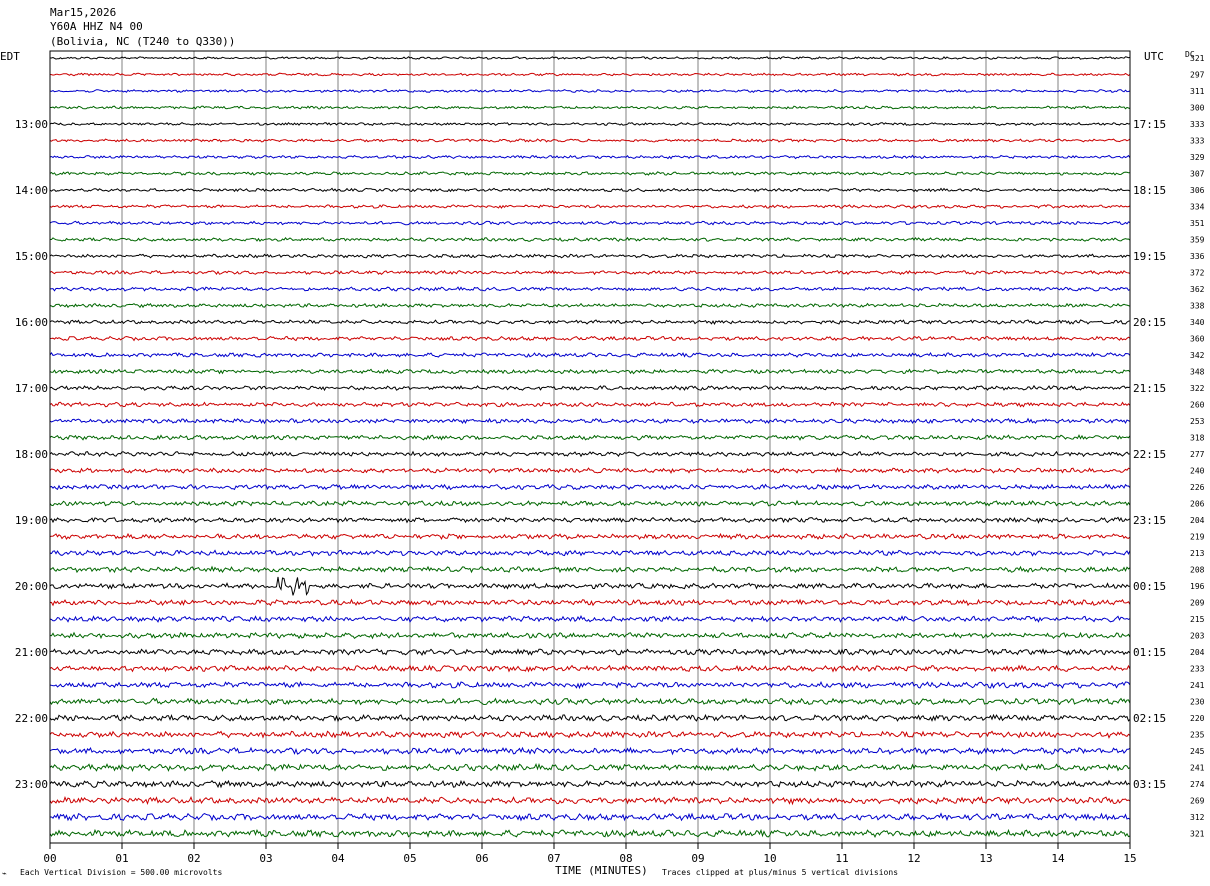  I want to click on x-tick-label: 12, so click(913, 858).